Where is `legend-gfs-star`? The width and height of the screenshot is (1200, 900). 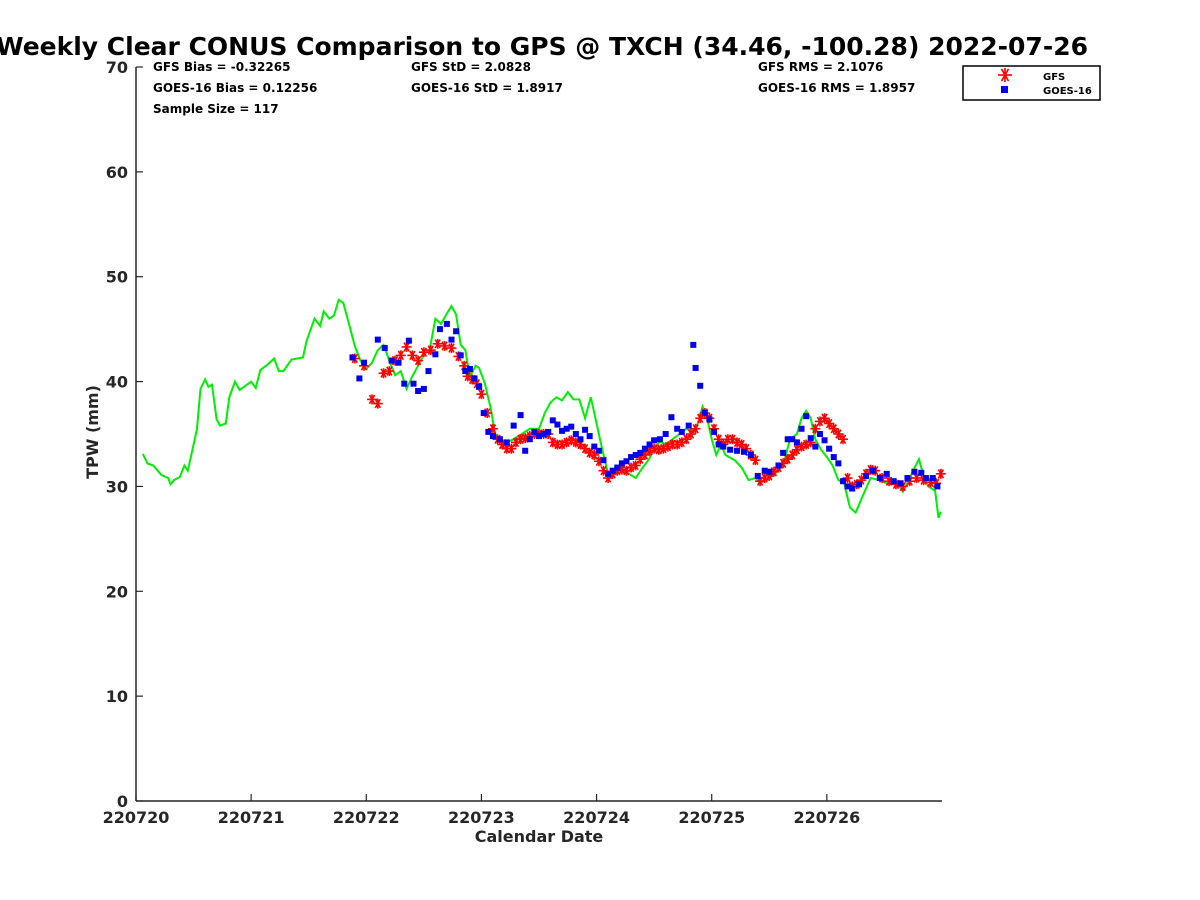 legend-gfs-star is located at coordinates (1005, 75).